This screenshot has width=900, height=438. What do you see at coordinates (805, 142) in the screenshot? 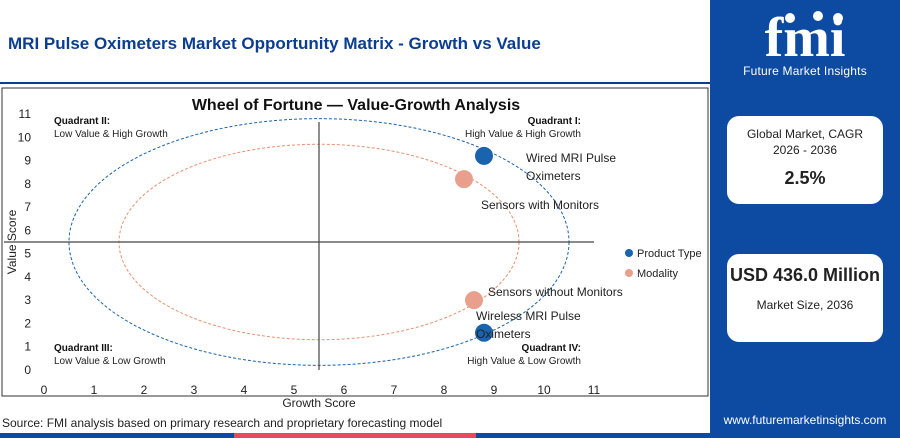
I see `cagr-label: Global Market, CAGR 2026 - 2036` at bounding box center [805, 142].